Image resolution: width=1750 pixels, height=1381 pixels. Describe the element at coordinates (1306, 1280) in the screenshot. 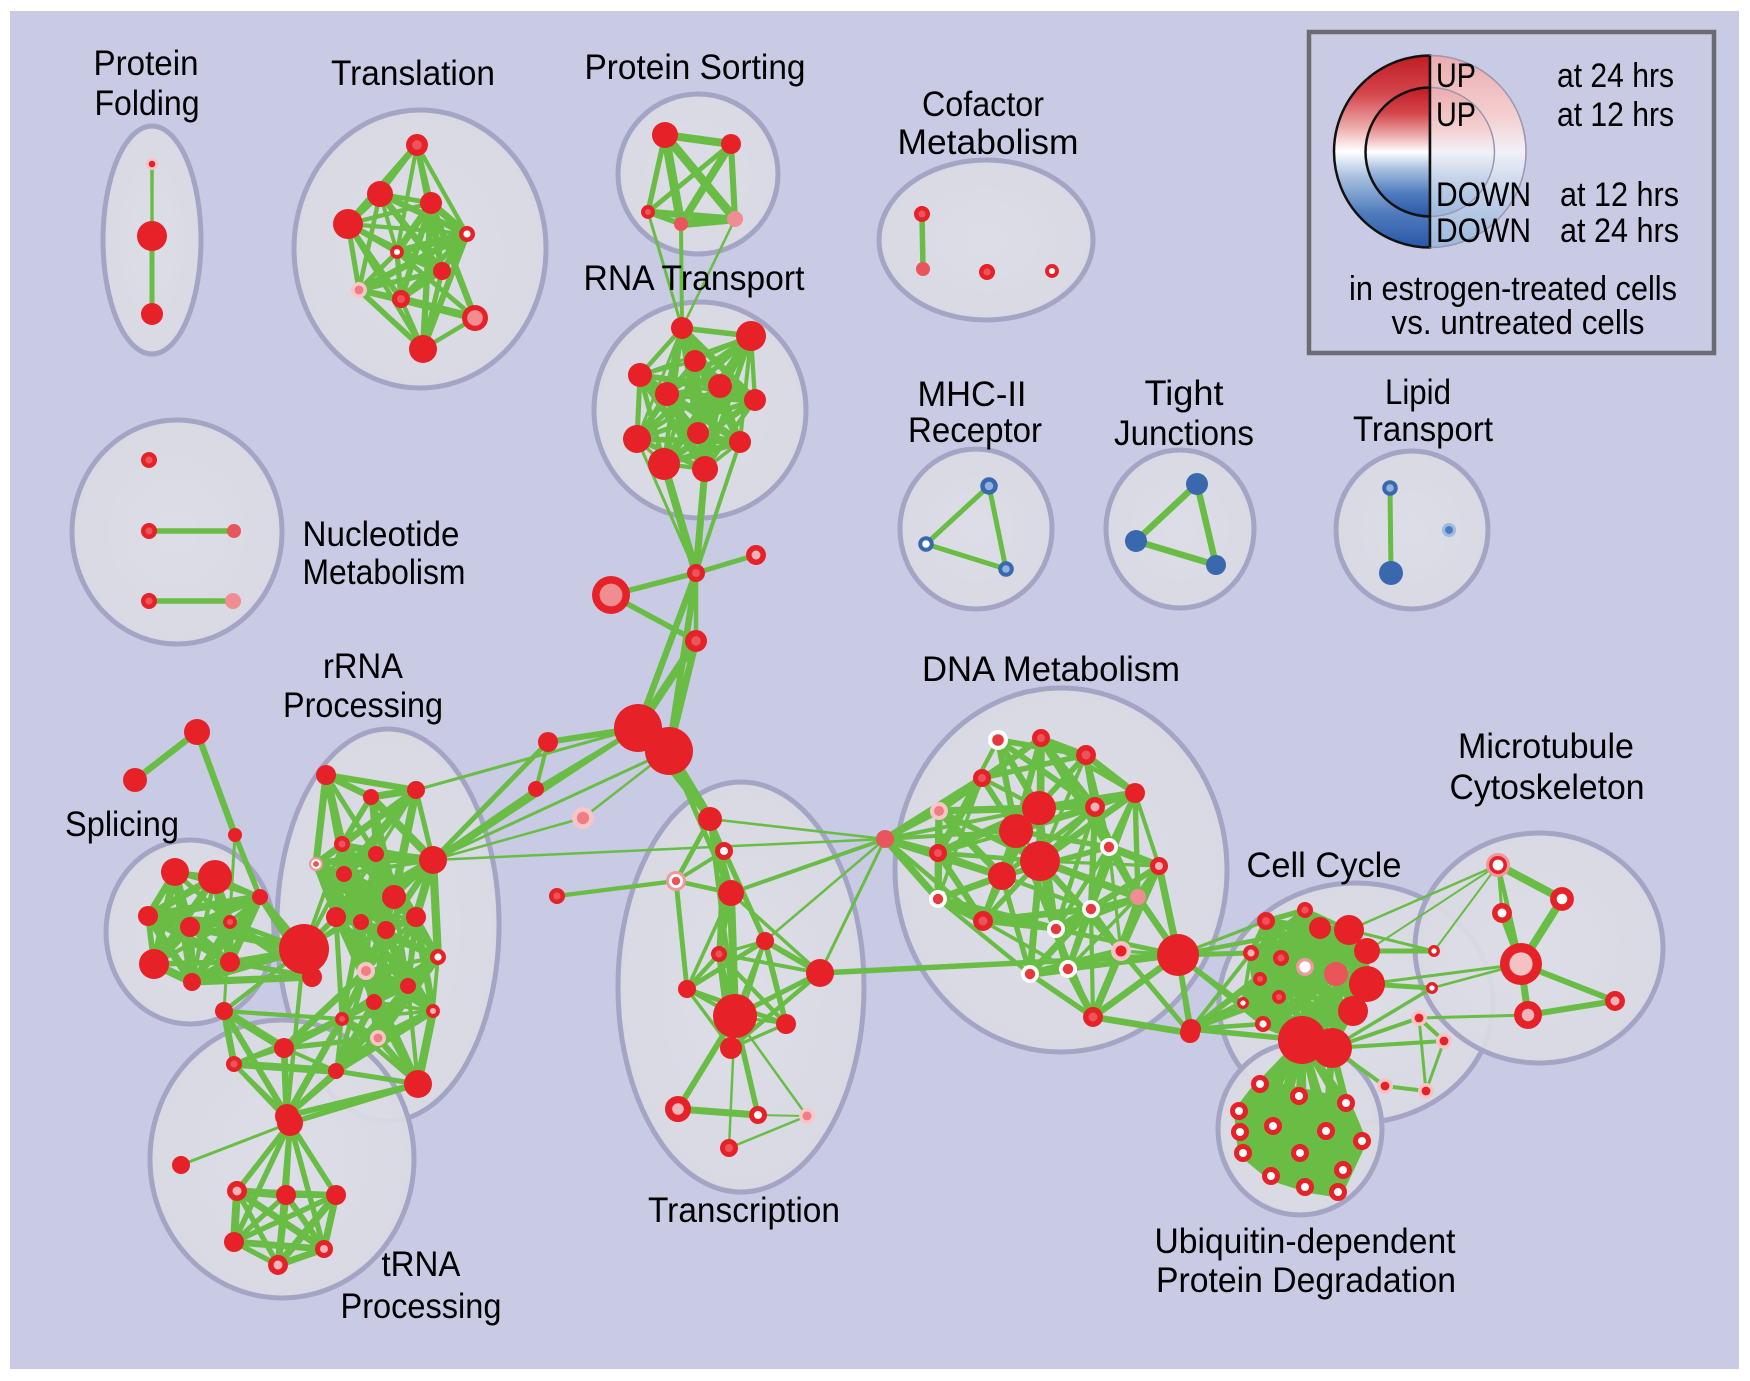

I see `svg-text: Protein Degradation` at that location.